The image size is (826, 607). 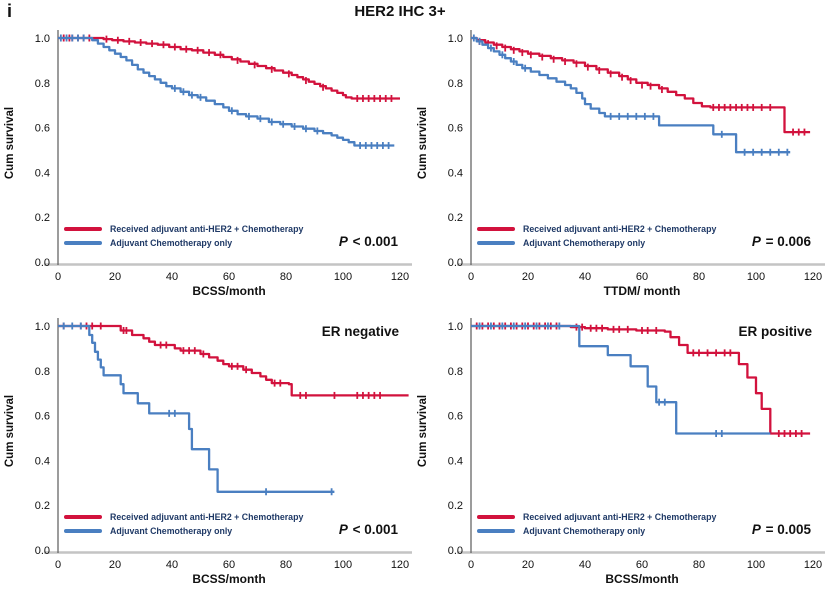 I want to click on figure-index-label: i, so click(x=10, y=11).